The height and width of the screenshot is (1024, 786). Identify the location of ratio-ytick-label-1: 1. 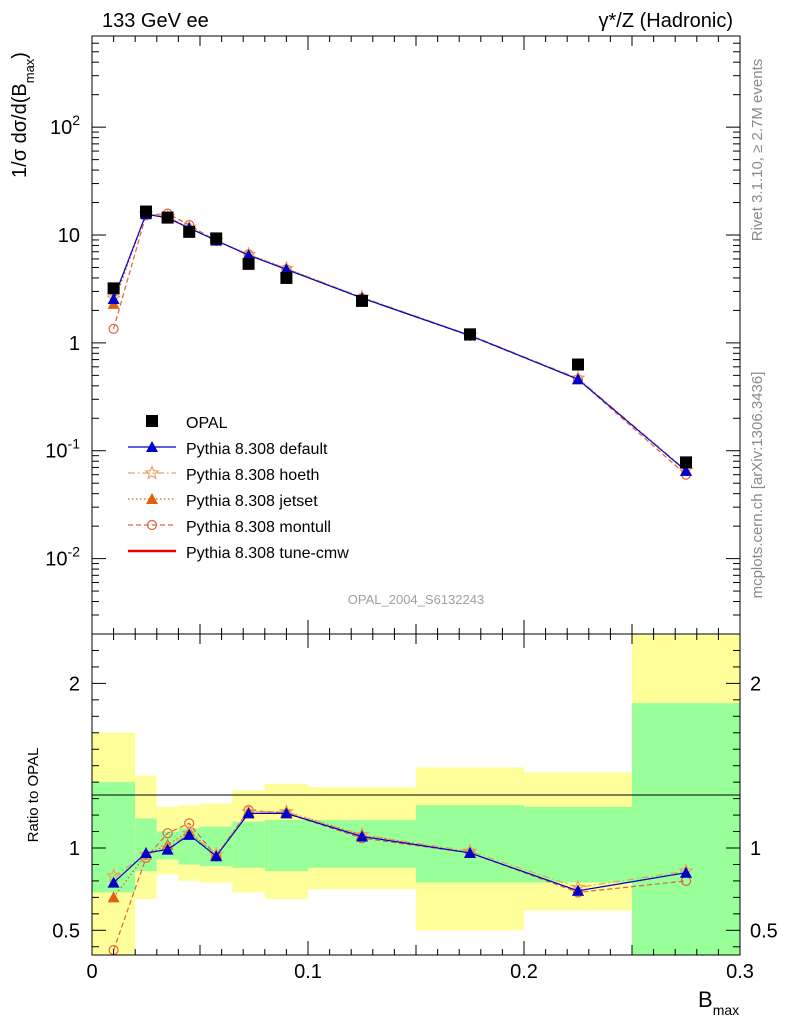
(74, 849).